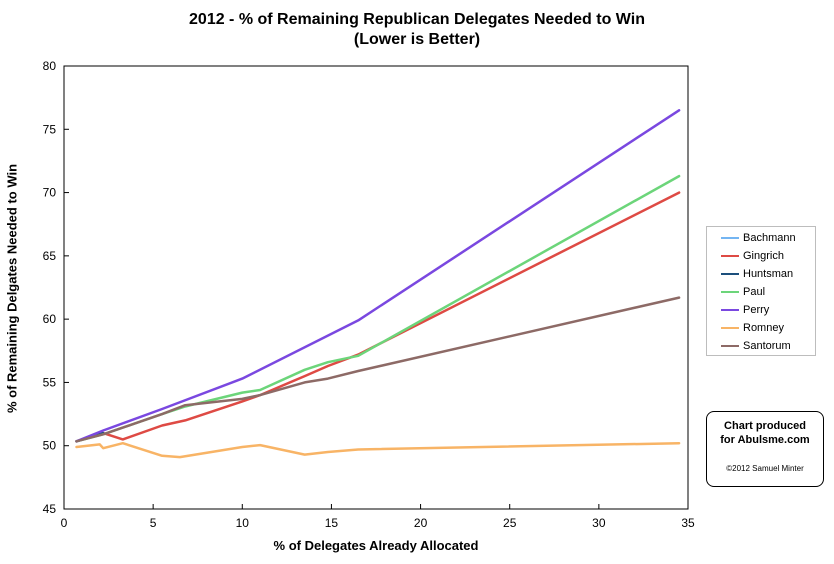  I want to click on y-axis-label: % of Remaining Delgates Needed to Win, so click(12, 288).